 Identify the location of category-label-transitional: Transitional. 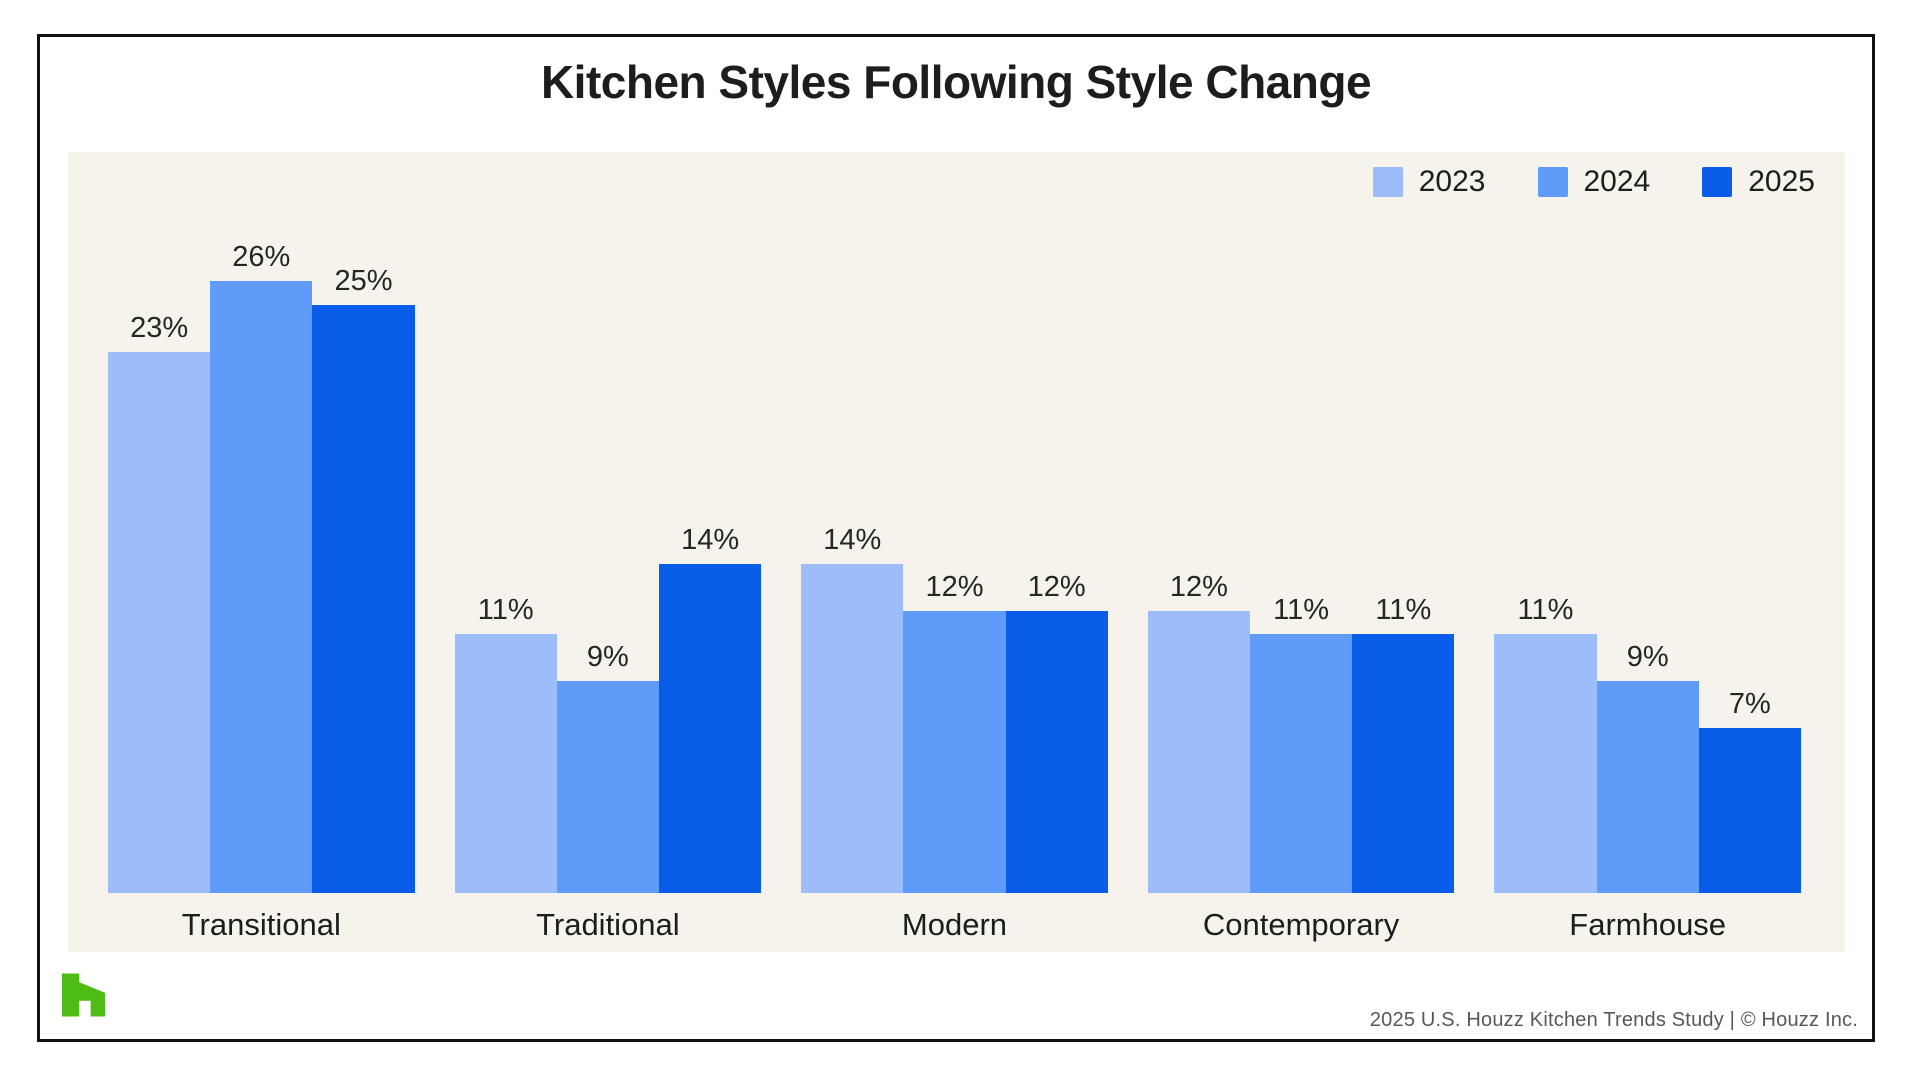
(261, 924).